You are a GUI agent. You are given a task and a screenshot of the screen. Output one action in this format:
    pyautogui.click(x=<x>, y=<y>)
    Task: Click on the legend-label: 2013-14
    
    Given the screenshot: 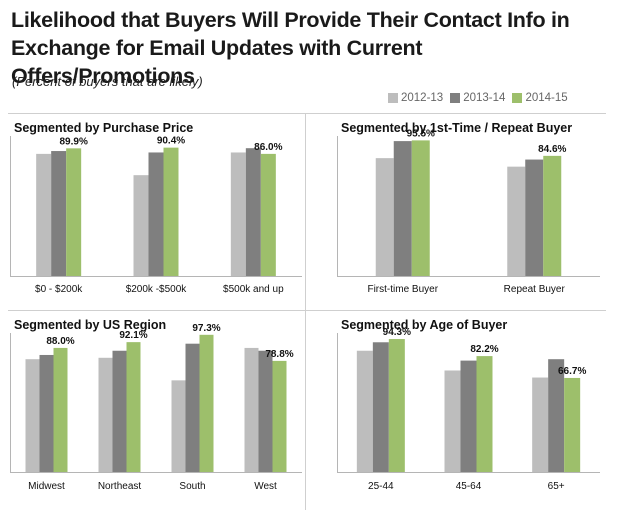 What is the action you would take?
    pyautogui.click(x=484, y=98)
    